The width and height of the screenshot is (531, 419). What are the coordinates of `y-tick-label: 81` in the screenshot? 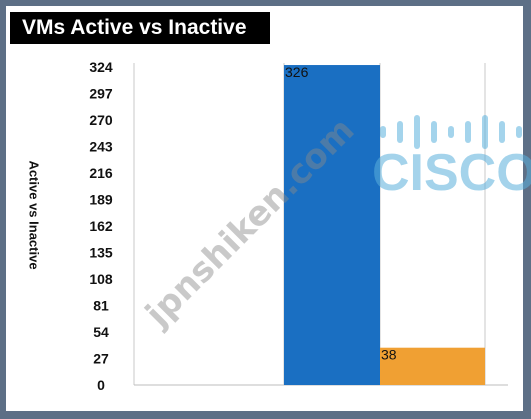 It's located at (101, 306).